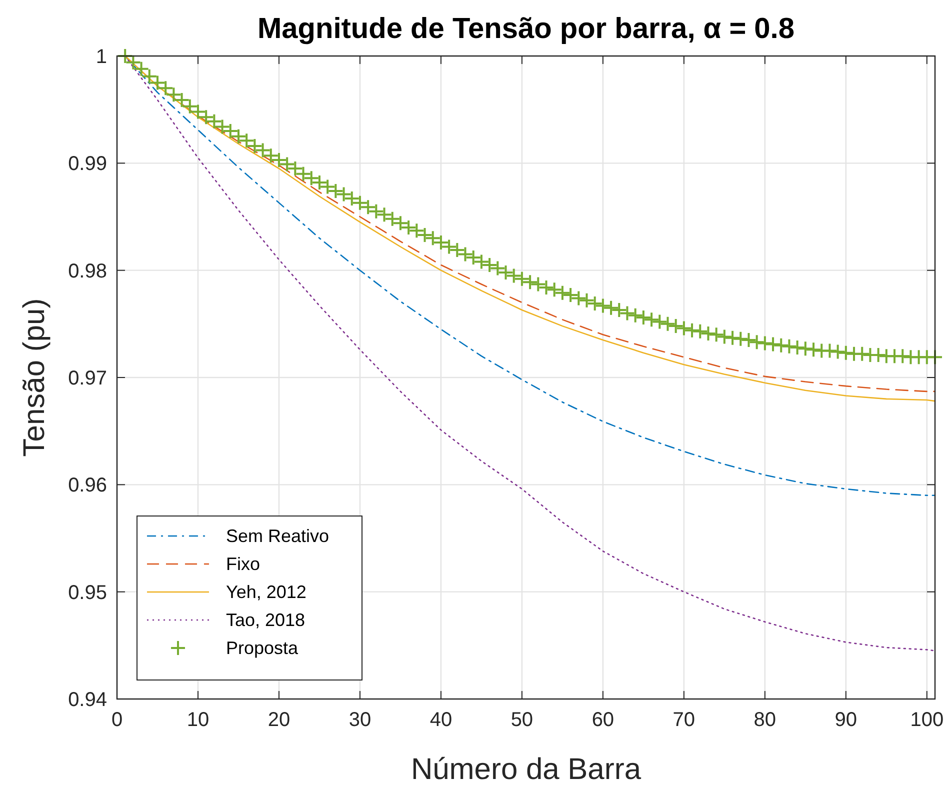 The width and height of the screenshot is (950, 785). What do you see at coordinates (765, 720) in the screenshot?
I see `x-tick-label: 80` at bounding box center [765, 720].